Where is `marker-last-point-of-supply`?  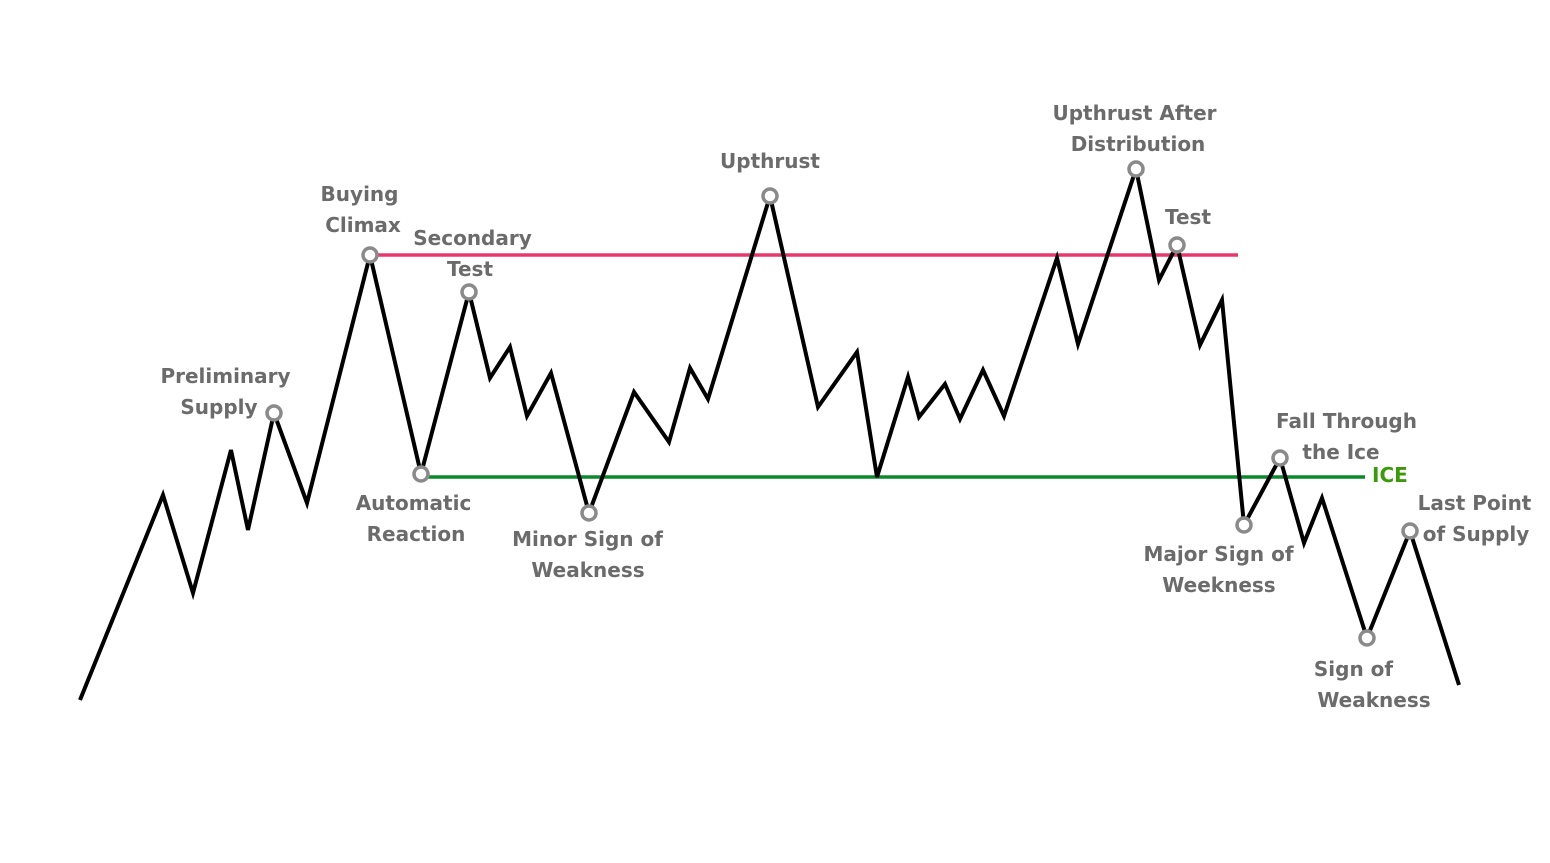
marker-last-point-of-supply is located at coordinates (1410, 531).